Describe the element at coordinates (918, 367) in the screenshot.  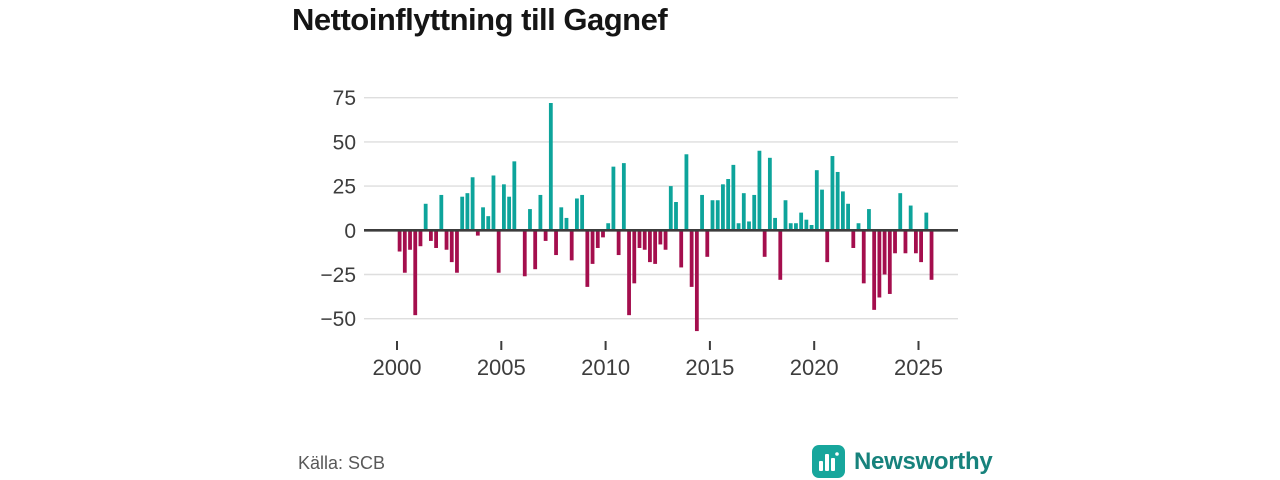
I see `svg-text: 2025` at that location.